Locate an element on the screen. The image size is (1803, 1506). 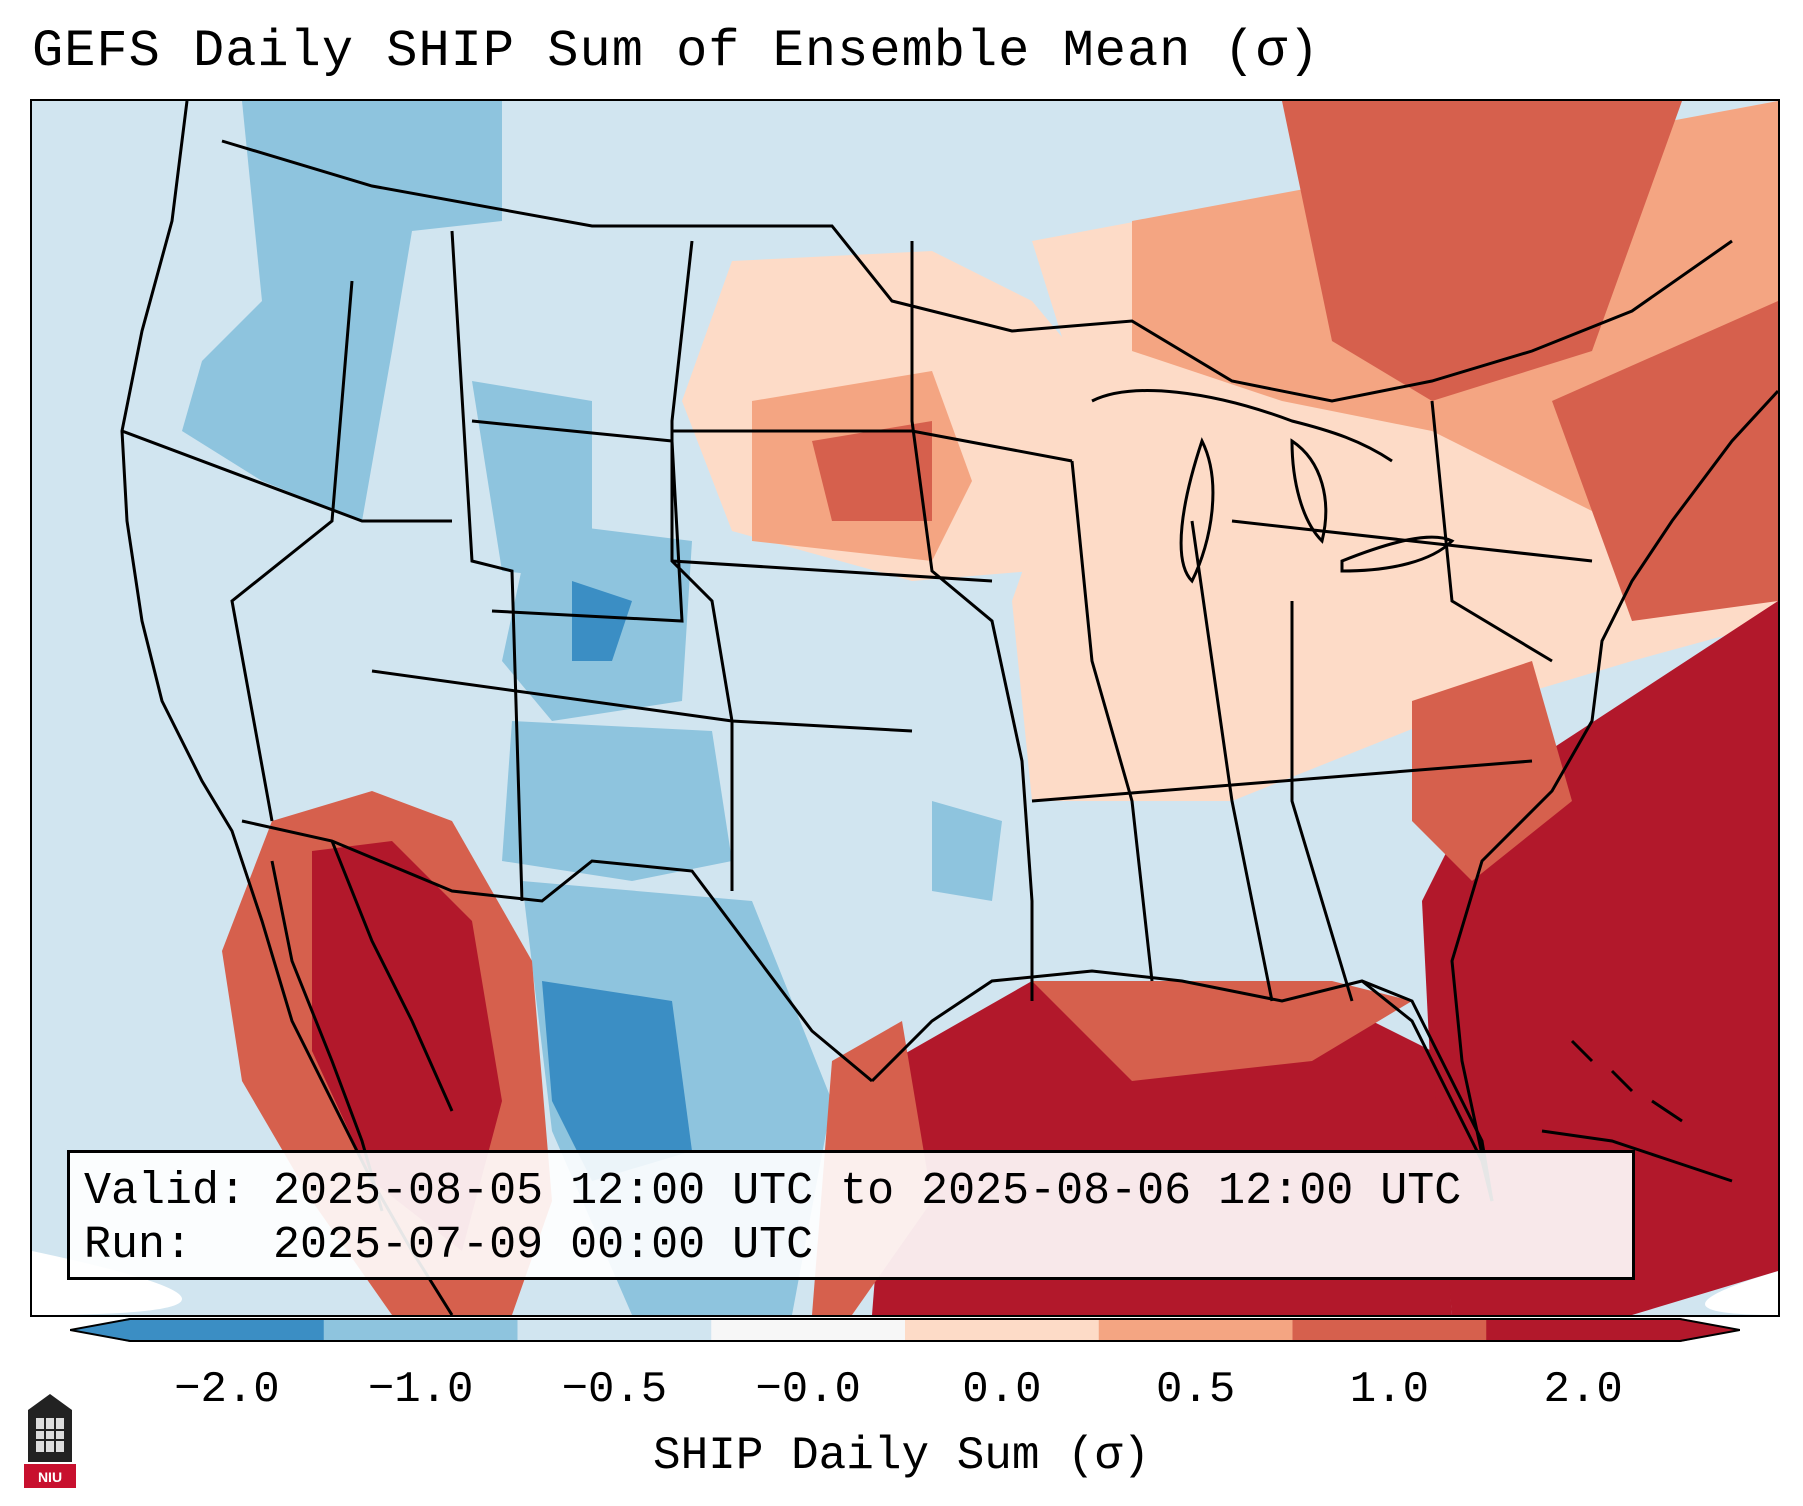
run-time-text: Run: 2025-07-09 00:00 UTC is located at coordinates (449, 1245).